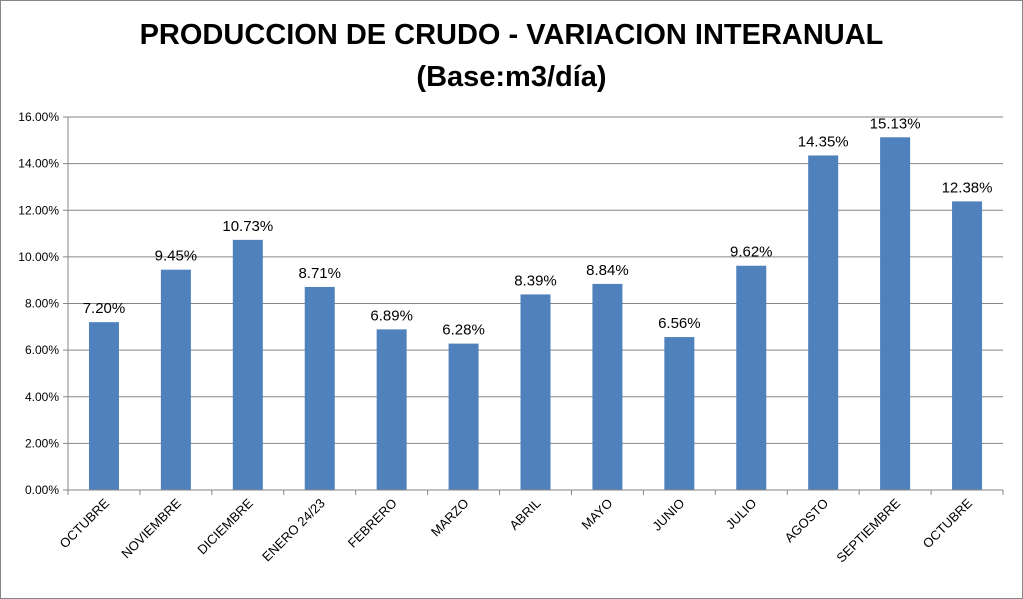  What do you see at coordinates (151, 528) in the screenshot?
I see `x-tick-label: NOVIEMBRE` at bounding box center [151, 528].